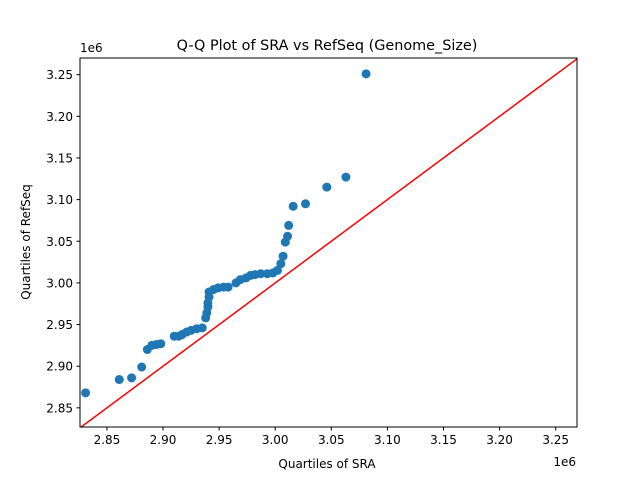  I want to click on x-tick-label: 2.85, so click(107, 440).